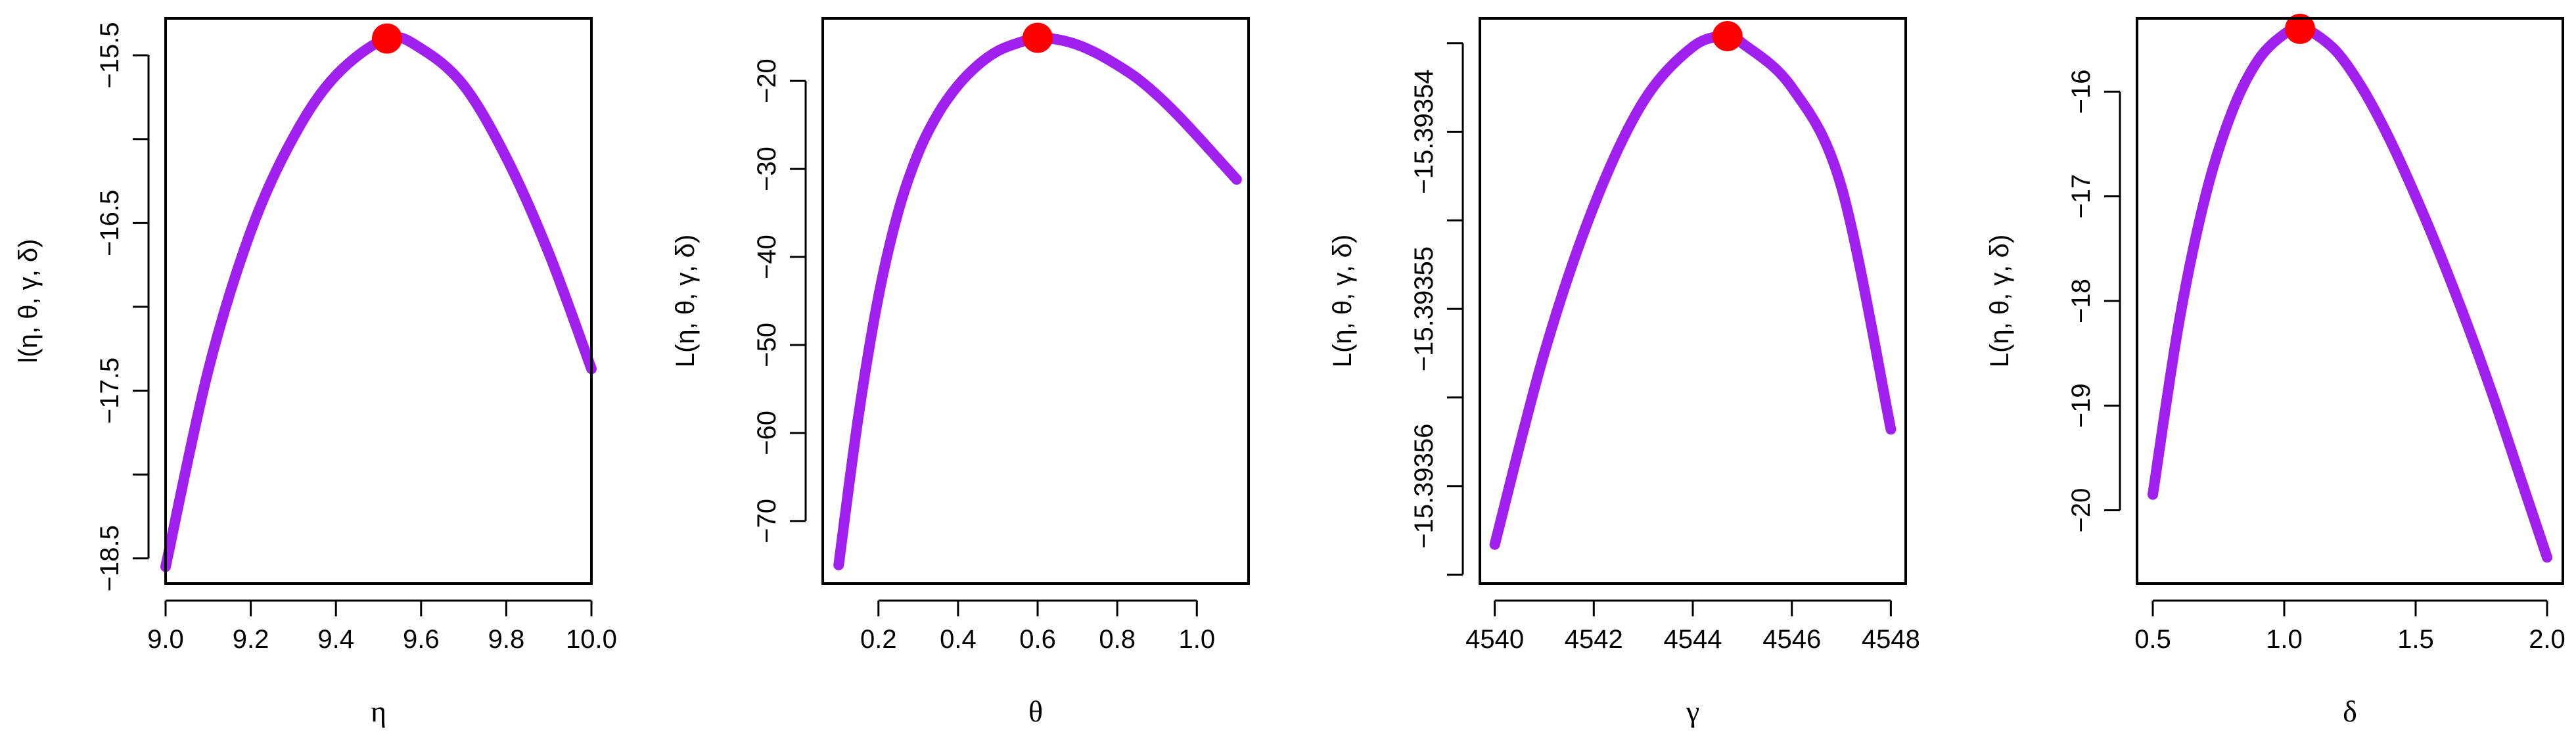 Image resolution: width=2576 pixels, height=734 pixels. What do you see at coordinates (421, 639) in the screenshot?
I see `x-tick-label: 9.6` at bounding box center [421, 639].